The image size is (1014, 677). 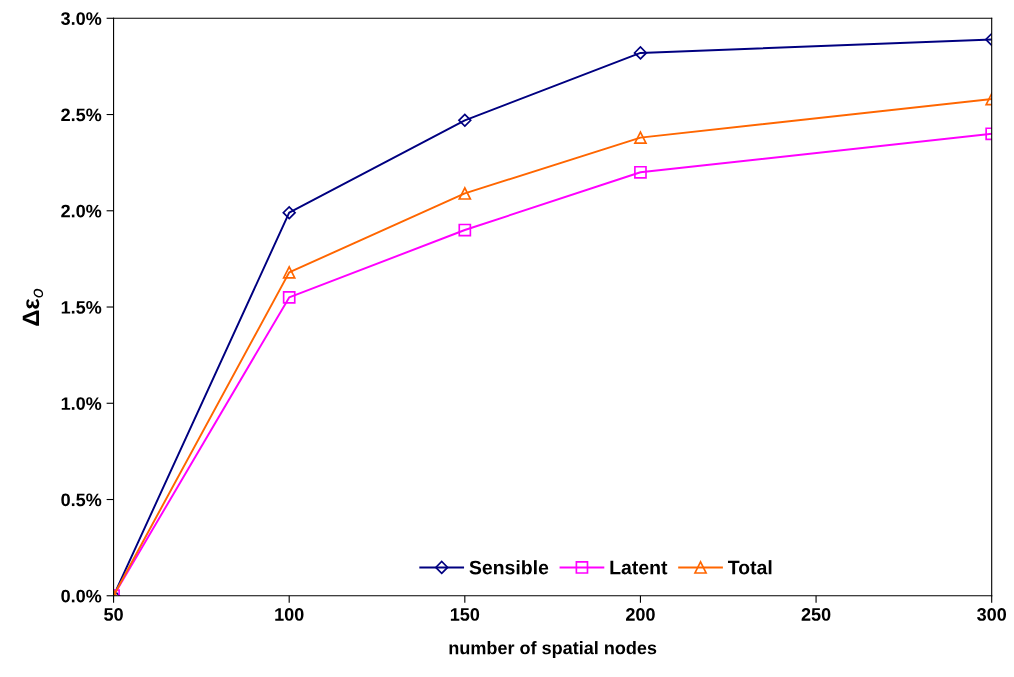 What do you see at coordinates (81, 500) in the screenshot?
I see `y-tick-label: 0.5%` at bounding box center [81, 500].